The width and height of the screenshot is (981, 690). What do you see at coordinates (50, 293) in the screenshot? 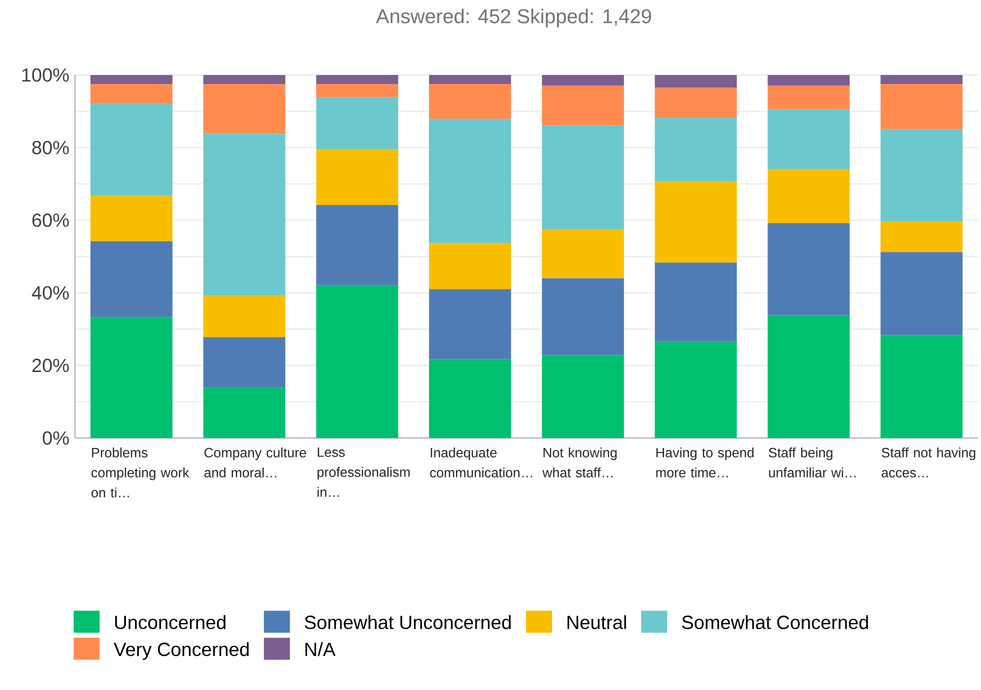
I see `y-tick-label: 40%` at bounding box center [50, 293].